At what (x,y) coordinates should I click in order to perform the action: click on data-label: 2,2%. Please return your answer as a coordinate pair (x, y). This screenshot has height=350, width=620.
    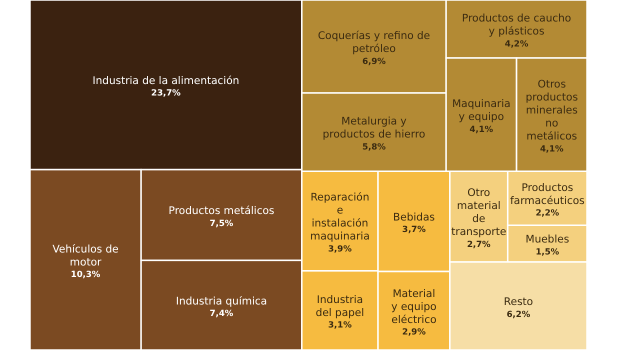
    Looking at the image, I should click on (548, 213).